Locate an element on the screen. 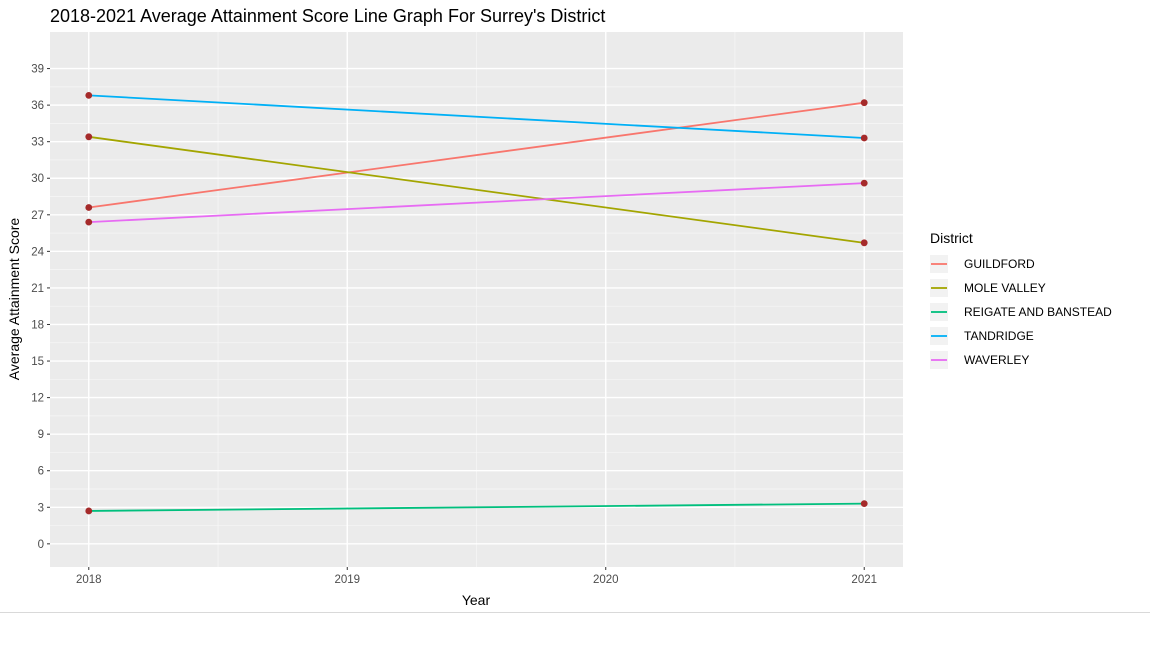 This screenshot has width=1150, height=648. y-axis-title: Average Attainment Score is located at coordinates (14, 299).